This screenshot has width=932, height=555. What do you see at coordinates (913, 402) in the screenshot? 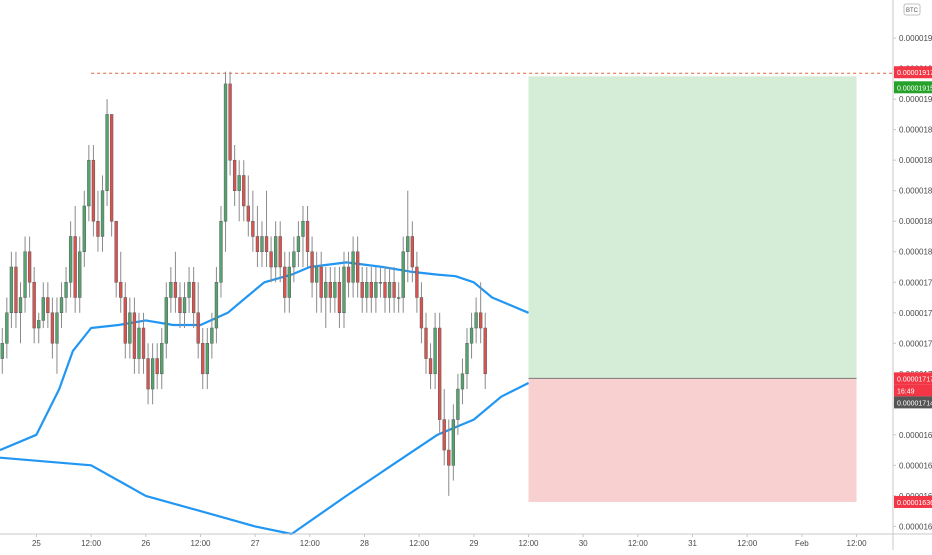
I see `ma-price-tag-bg` at bounding box center [913, 402].